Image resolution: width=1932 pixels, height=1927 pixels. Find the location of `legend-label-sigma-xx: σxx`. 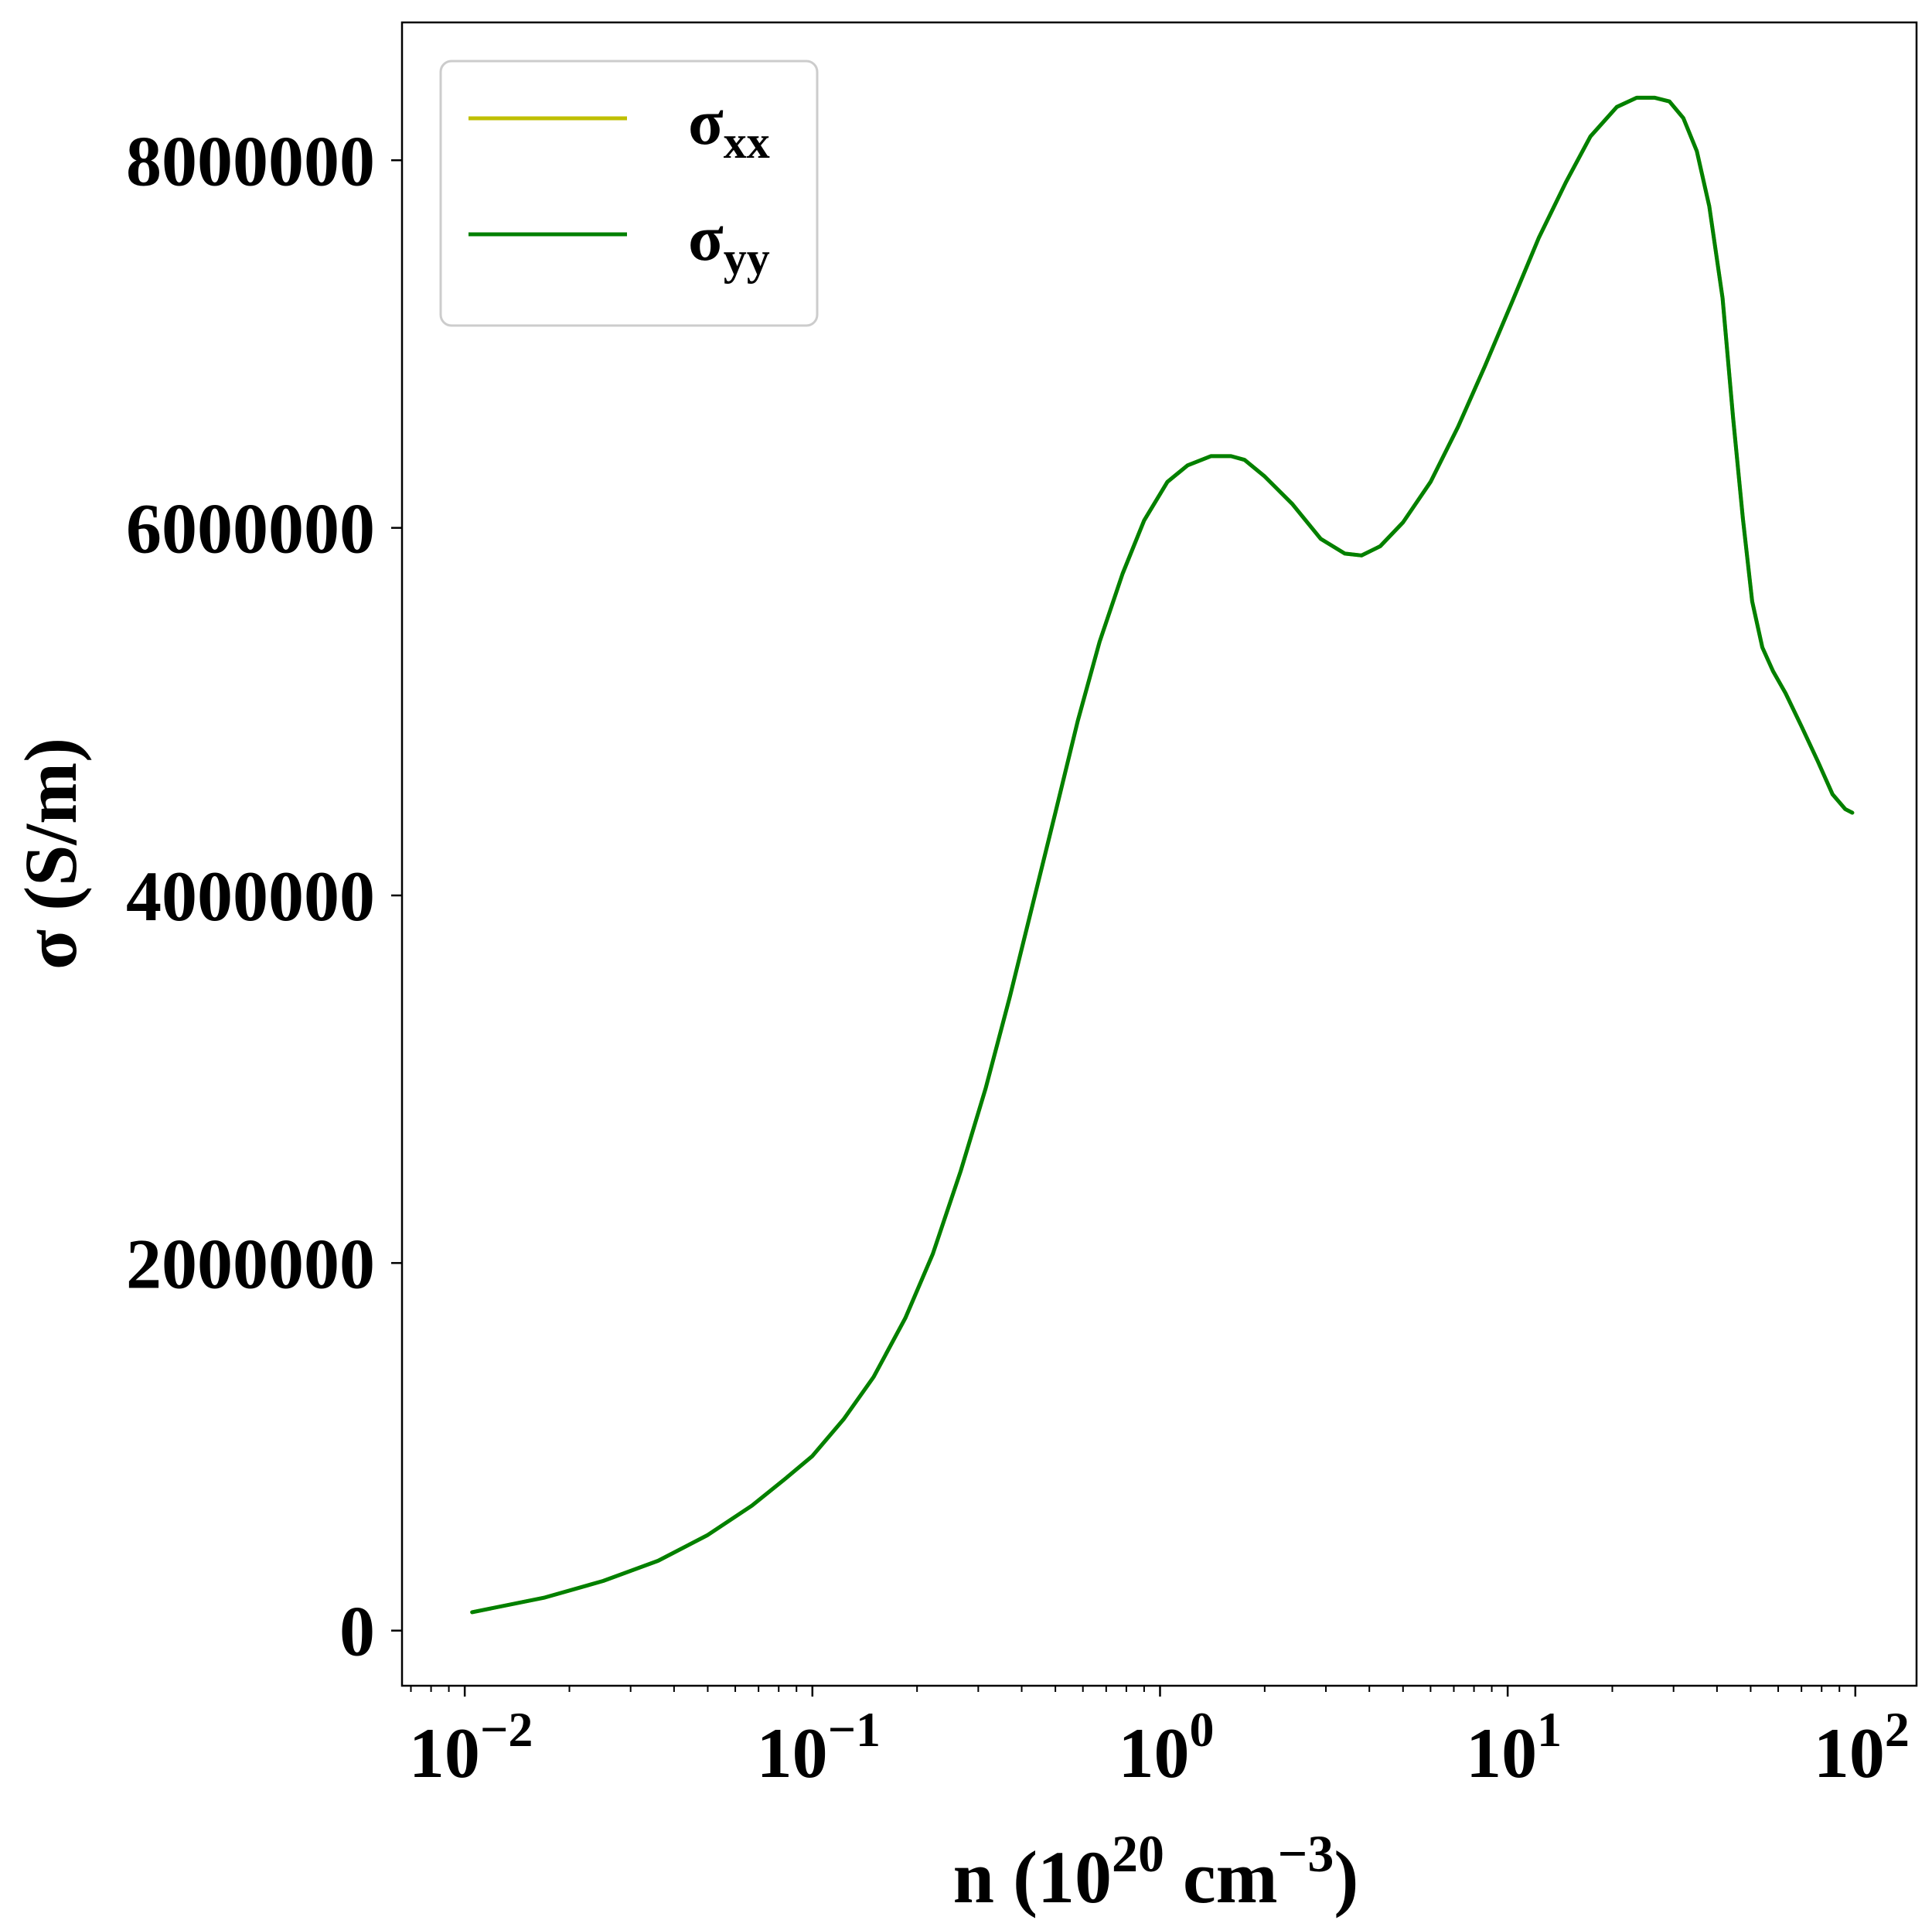

legend-label-sigma-xx: σxx is located at coordinates (729, 127).